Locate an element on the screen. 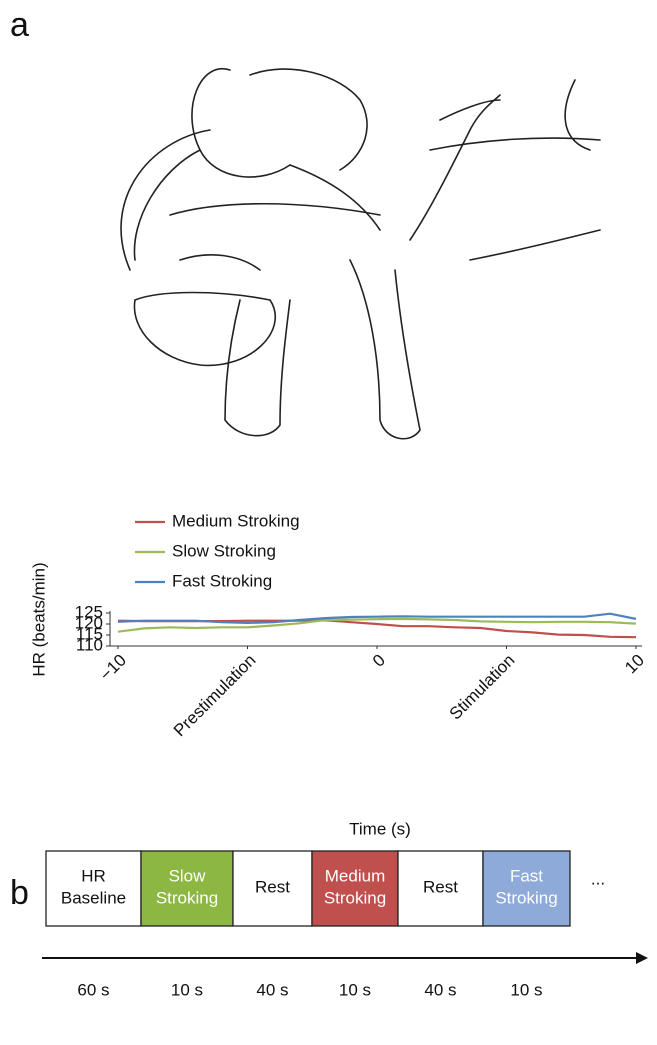 The image size is (657, 1045). y-tick-label: 110 is located at coordinates (89, 644).